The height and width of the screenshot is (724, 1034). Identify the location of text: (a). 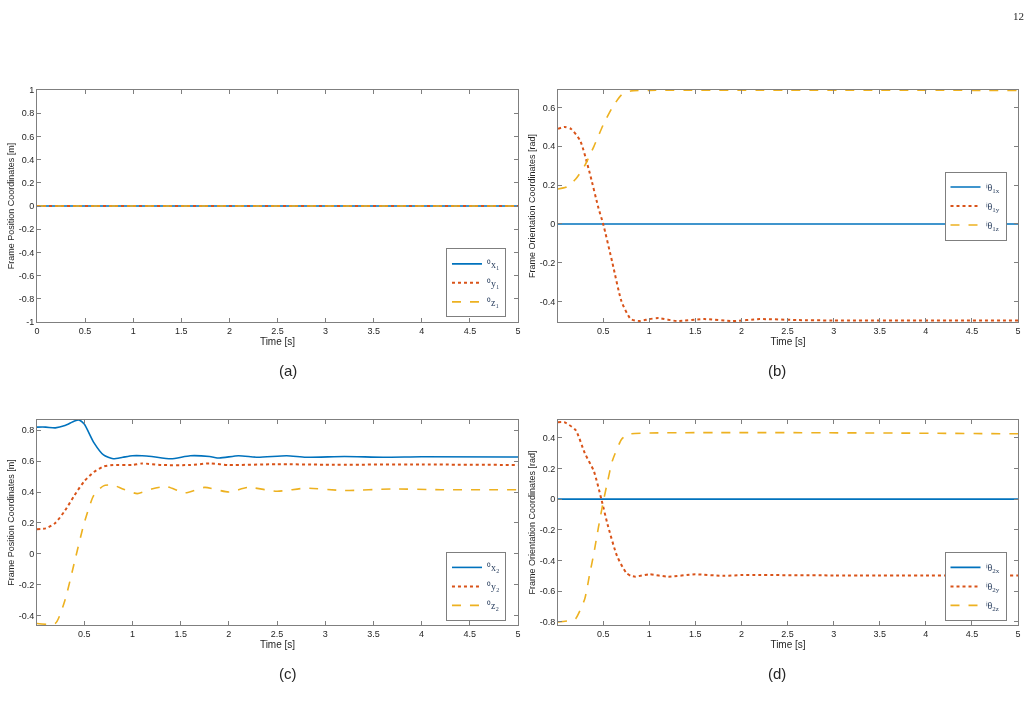
(288, 370).